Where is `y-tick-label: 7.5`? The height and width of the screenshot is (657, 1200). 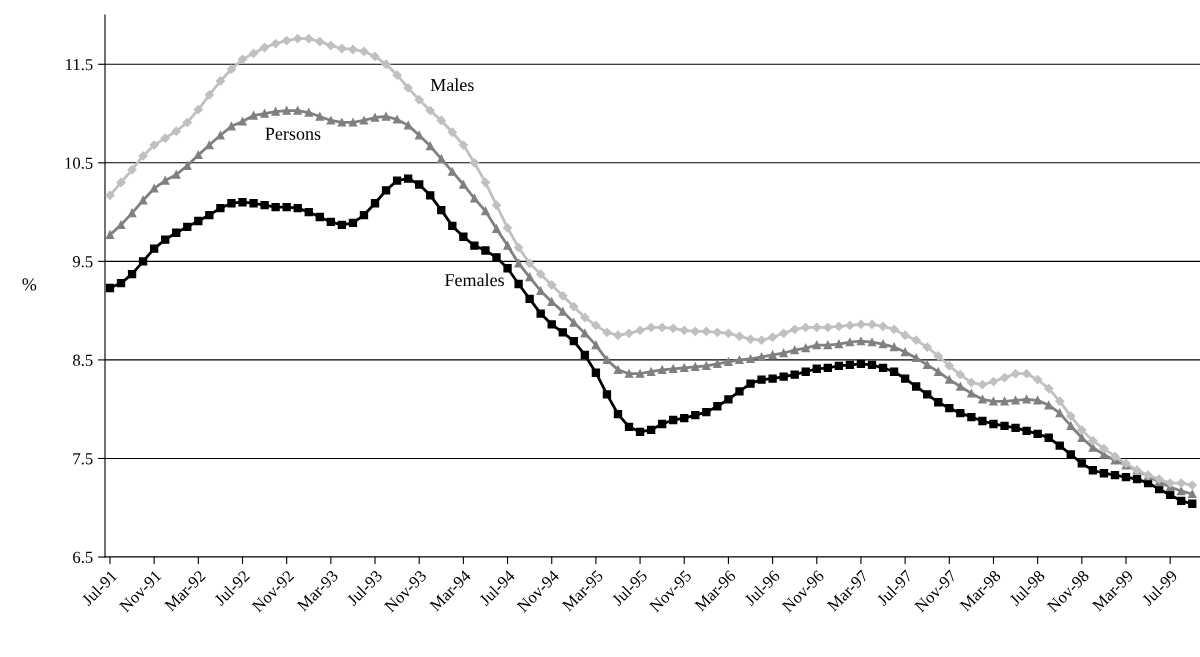 y-tick-label: 7.5 is located at coordinates (83, 459).